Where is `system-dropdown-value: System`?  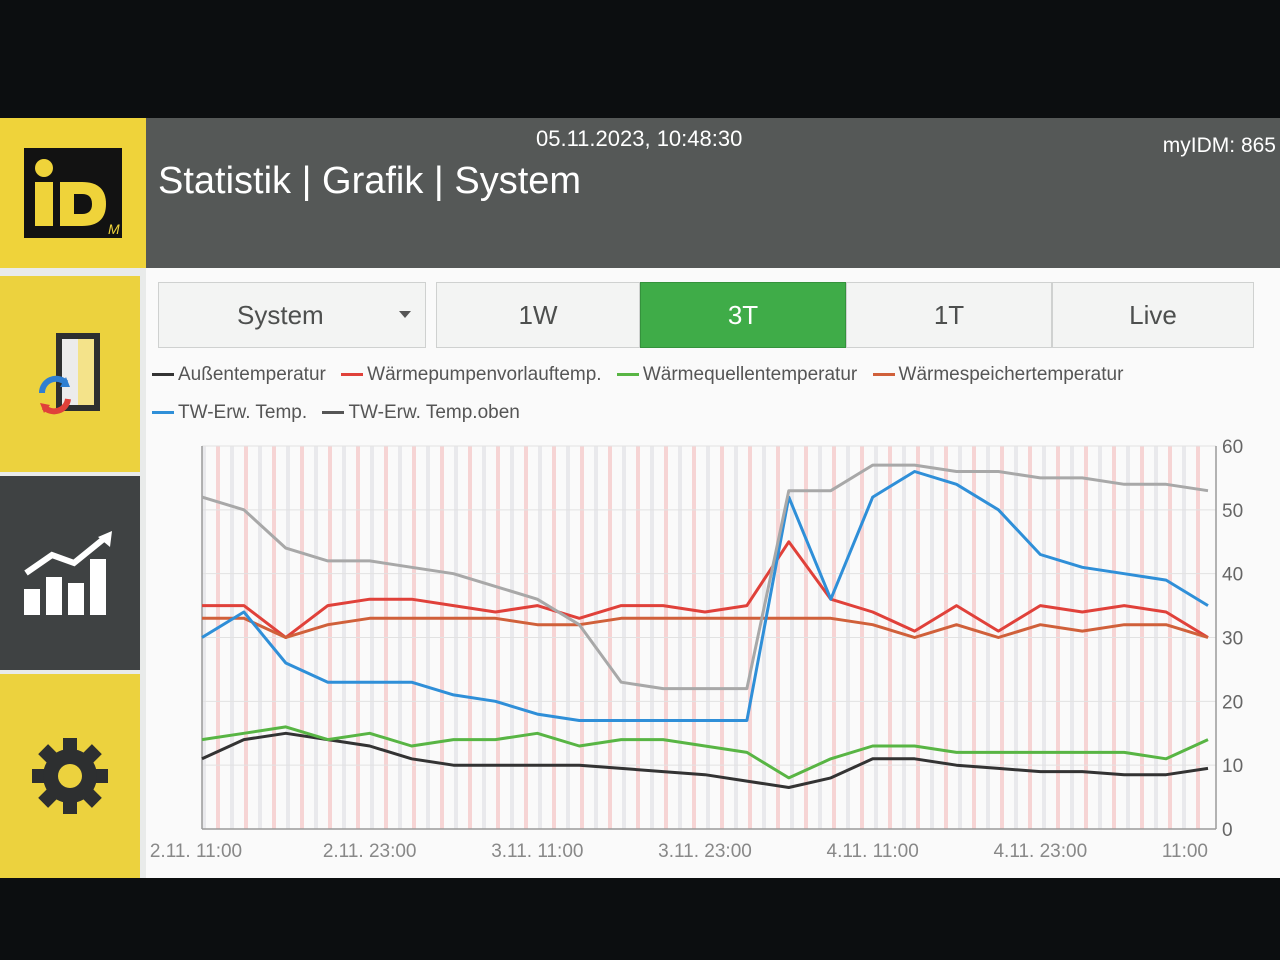 system-dropdown-value: System is located at coordinates (280, 314).